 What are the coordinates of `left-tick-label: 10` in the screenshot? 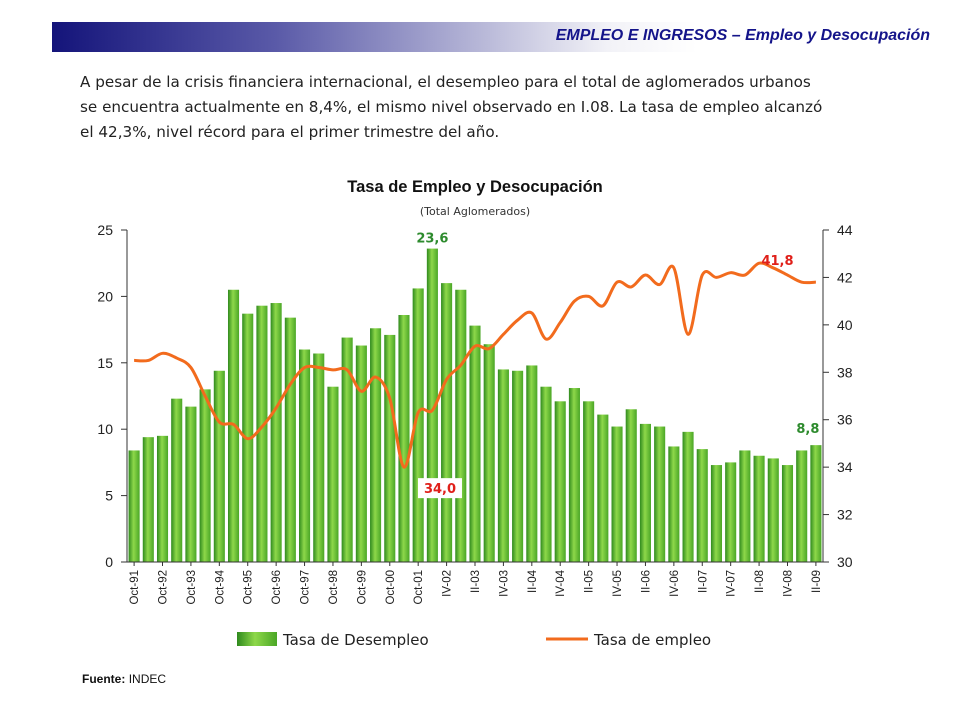 It's located at (105, 429).